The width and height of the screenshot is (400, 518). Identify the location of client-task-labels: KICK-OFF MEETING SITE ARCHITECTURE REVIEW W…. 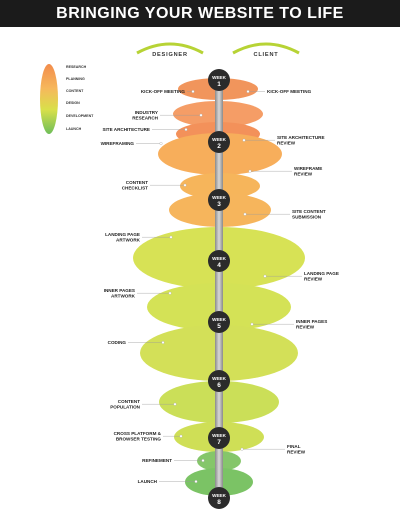
(303, 271).